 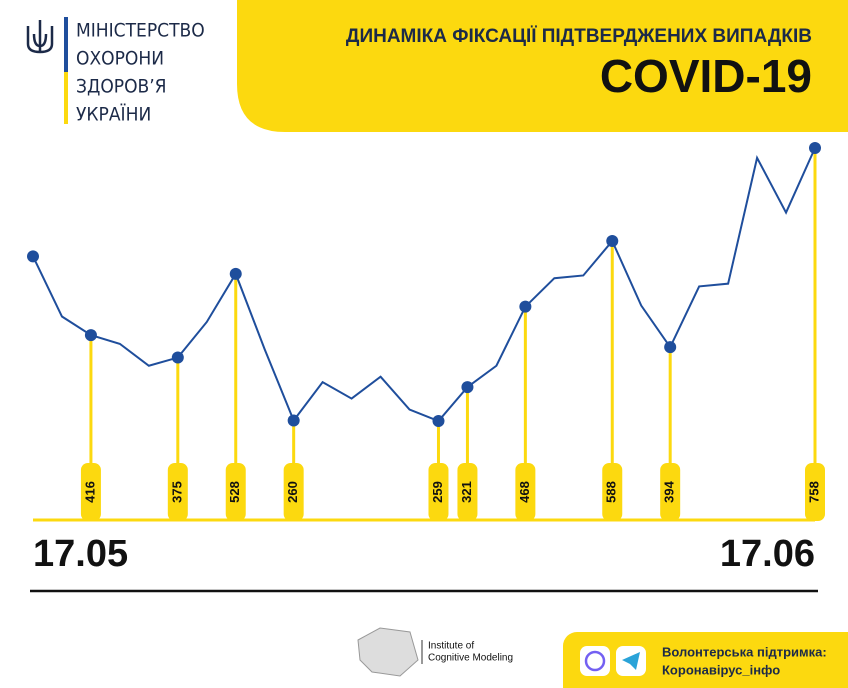 What do you see at coordinates (451, 646) in the screenshot?
I see `institute-name: Institute of` at bounding box center [451, 646].